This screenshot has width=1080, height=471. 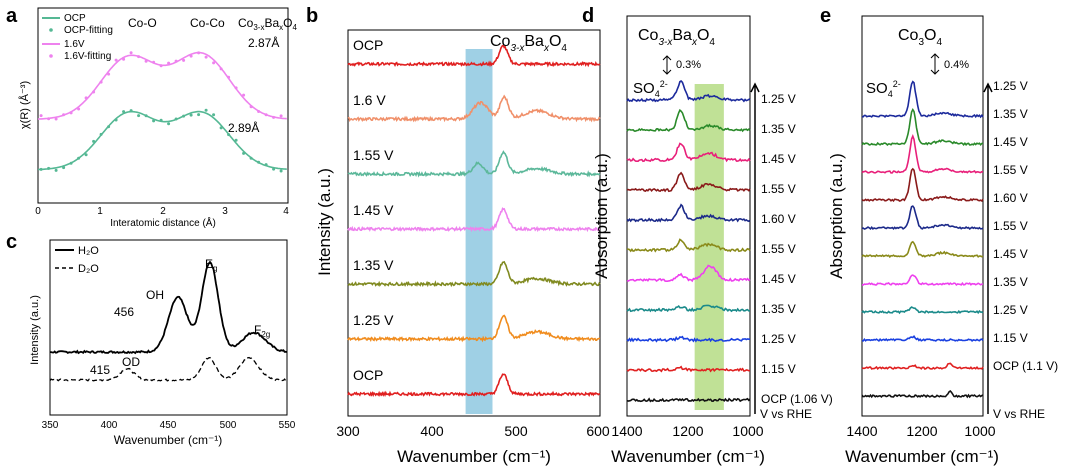 What do you see at coordinates (51, 56) in the screenshot?
I see `legend-swatch-16v-fit` at bounding box center [51, 56].